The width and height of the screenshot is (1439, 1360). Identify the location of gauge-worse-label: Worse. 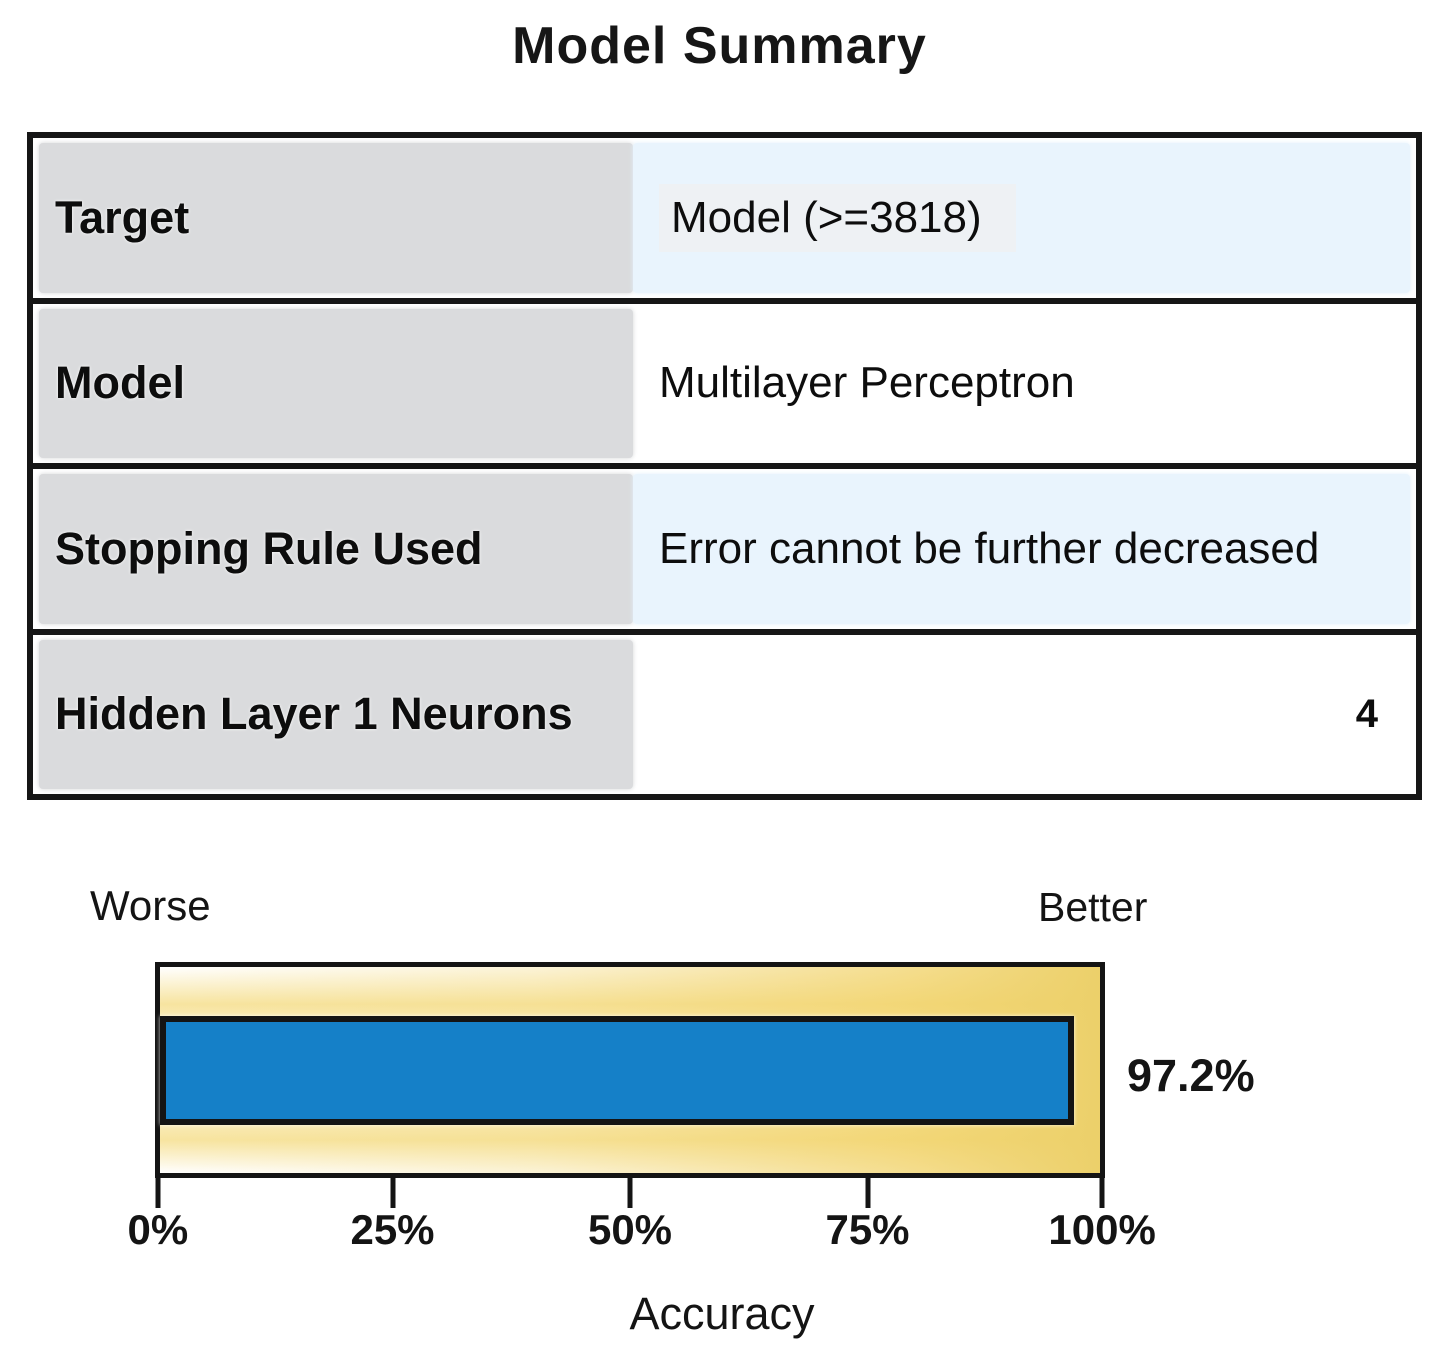
(150, 905).